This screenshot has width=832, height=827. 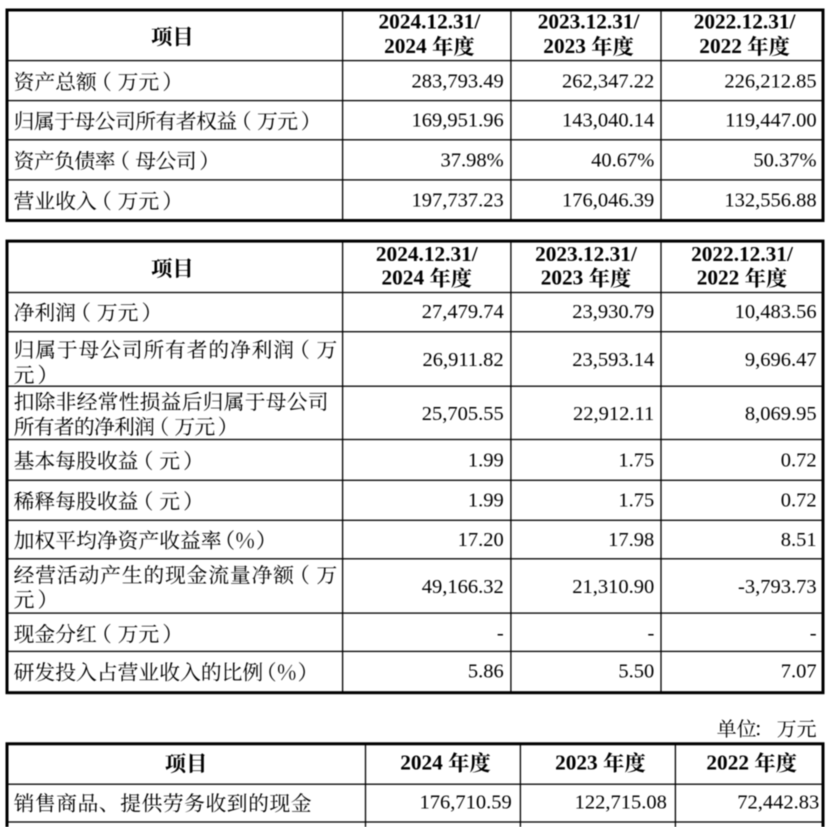 I want to click on svg-text: 10,483.56, so click(x=776, y=312).